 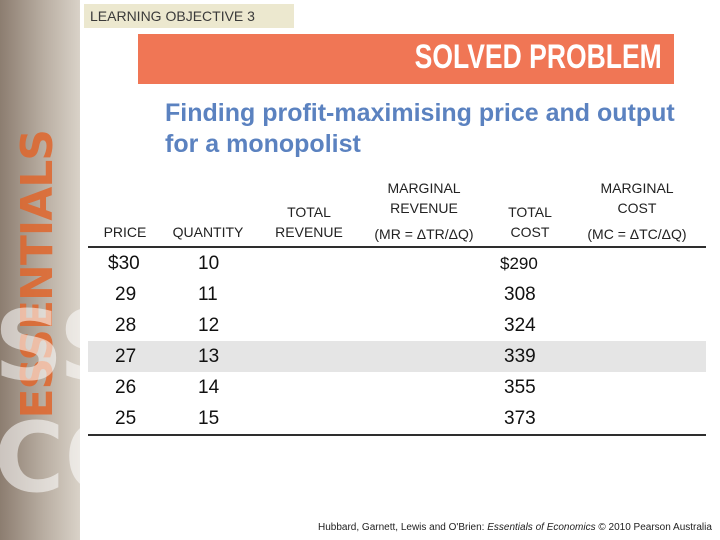 I want to click on cell-quantity: 10, so click(x=209, y=263).